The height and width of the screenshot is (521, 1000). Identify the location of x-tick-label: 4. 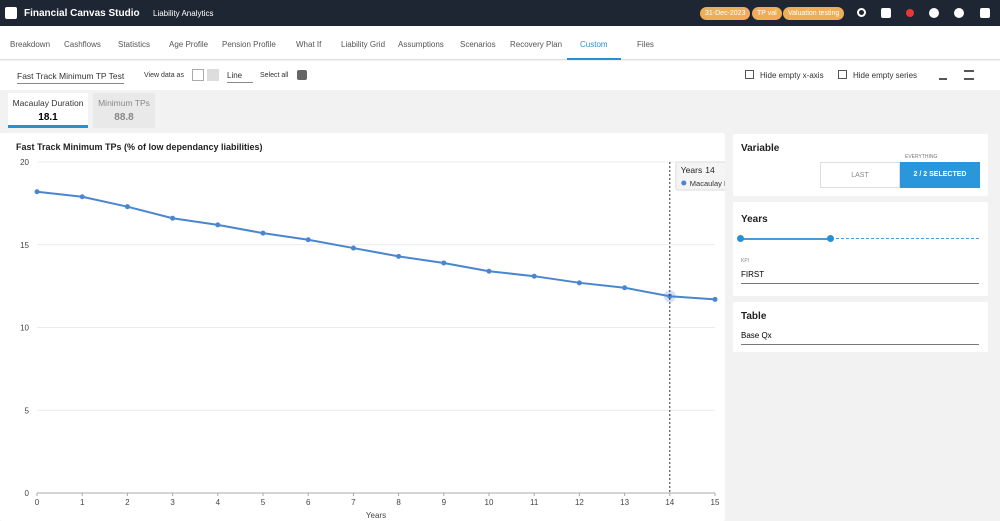
(218, 502).